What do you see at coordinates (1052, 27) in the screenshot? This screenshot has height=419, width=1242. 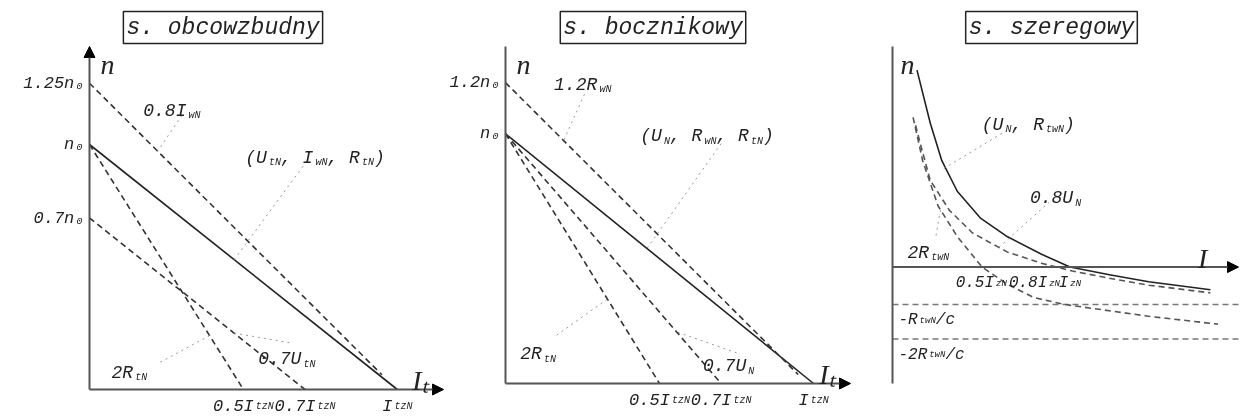 I see `chart-title: s. szeregowy` at bounding box center [1052, 27].